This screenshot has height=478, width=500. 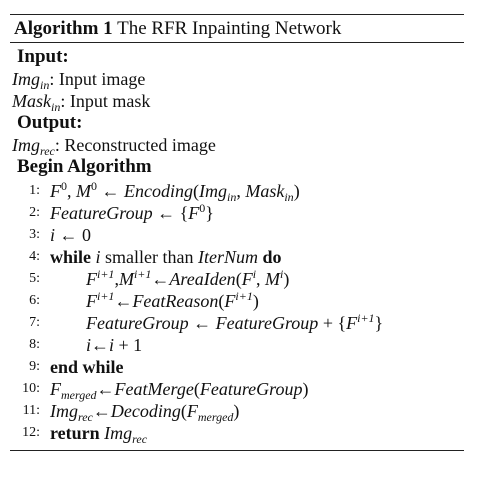 What do you see at coordinates (34, 366) in the screenshot?
I see `line-number: 9:` at bounding box center [34, 366].